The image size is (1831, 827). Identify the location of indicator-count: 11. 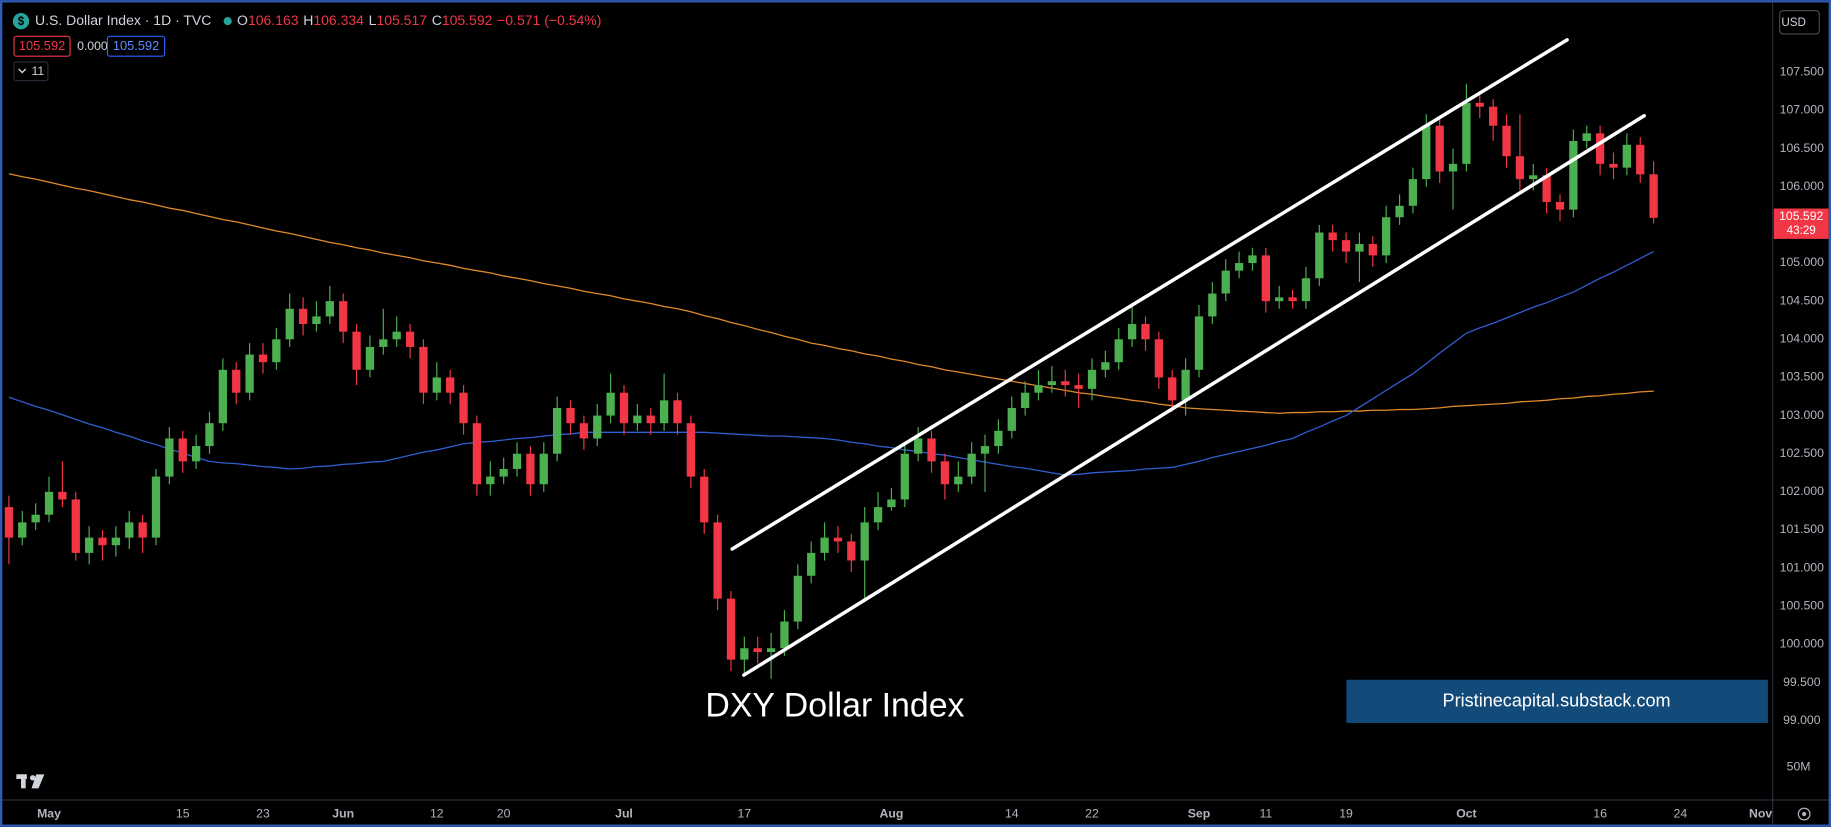
(38, 71).